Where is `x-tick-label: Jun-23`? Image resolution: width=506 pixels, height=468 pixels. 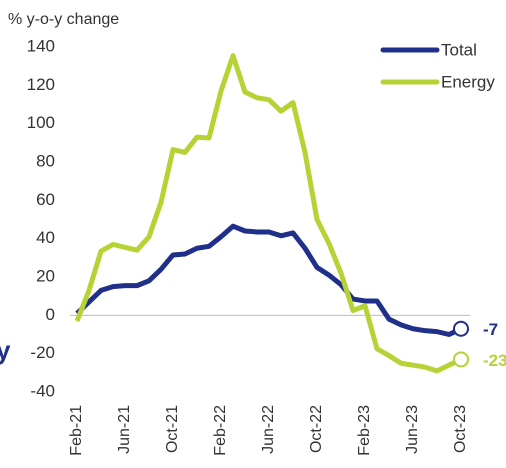 x-tick-label: Jun-23 is located at coordinates (412, 429).